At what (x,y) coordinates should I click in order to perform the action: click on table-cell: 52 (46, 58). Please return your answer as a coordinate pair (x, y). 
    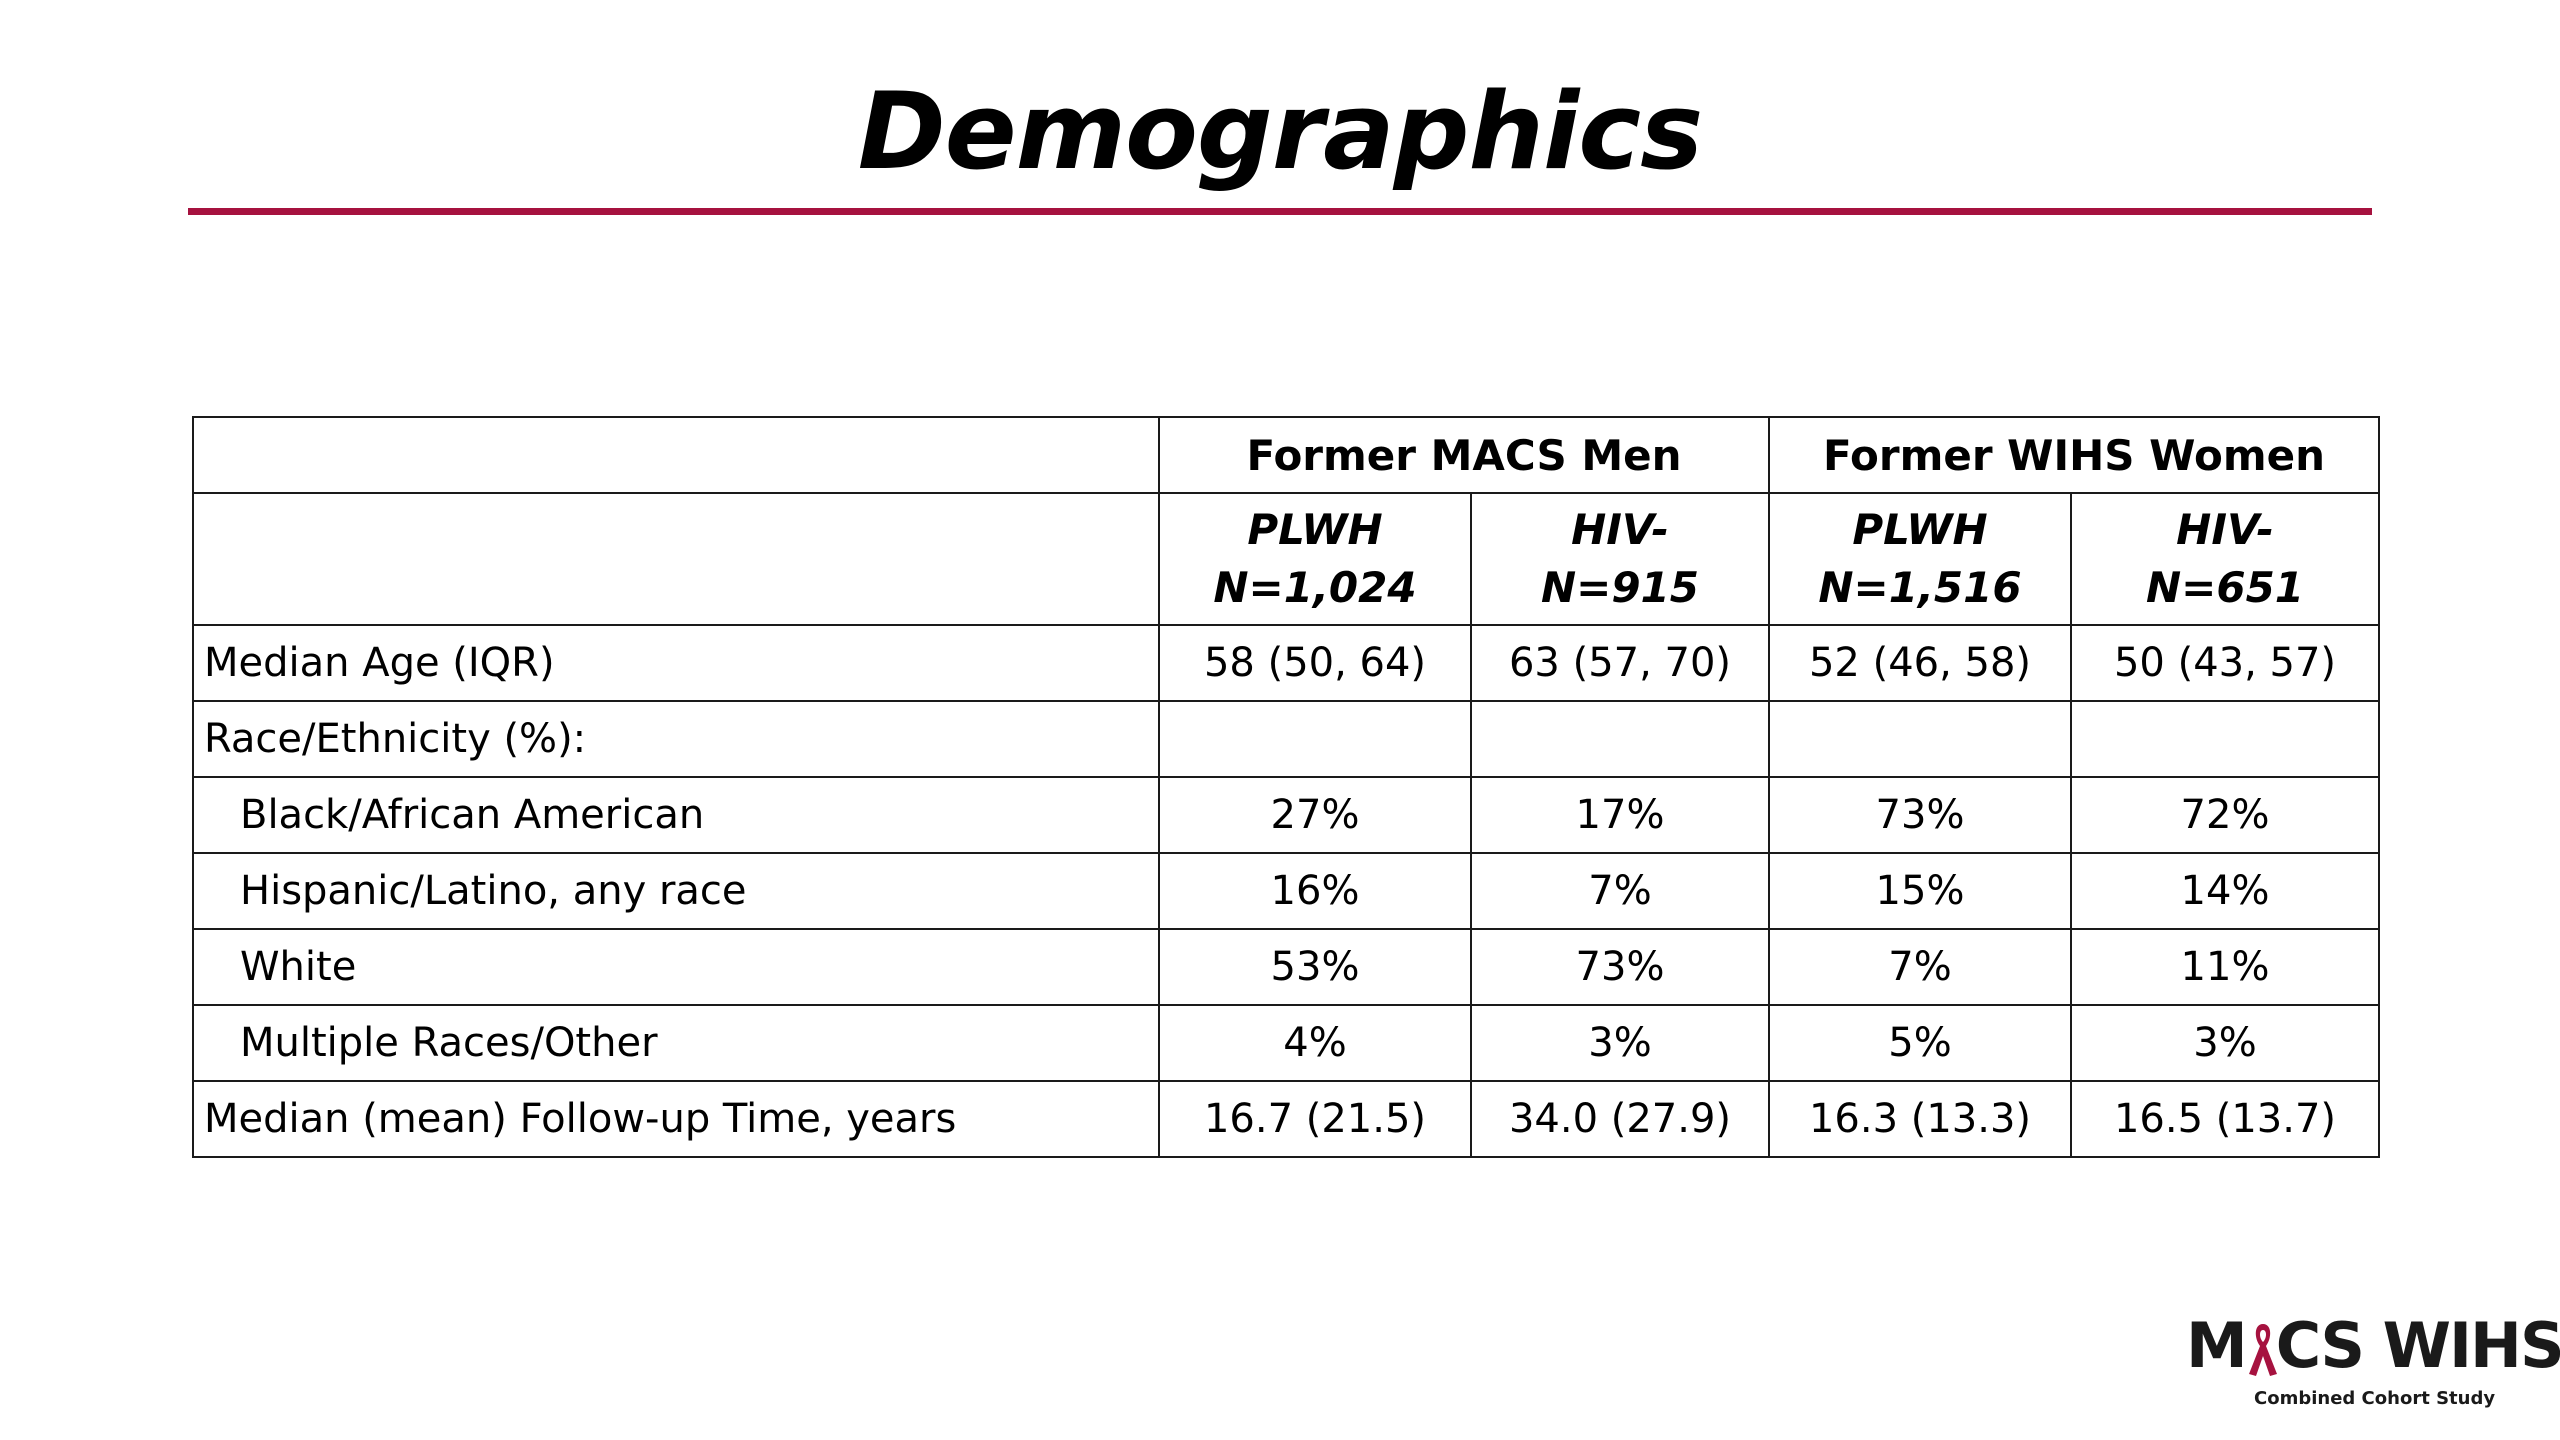
    Looking at the image, I should click on (1920, 663).